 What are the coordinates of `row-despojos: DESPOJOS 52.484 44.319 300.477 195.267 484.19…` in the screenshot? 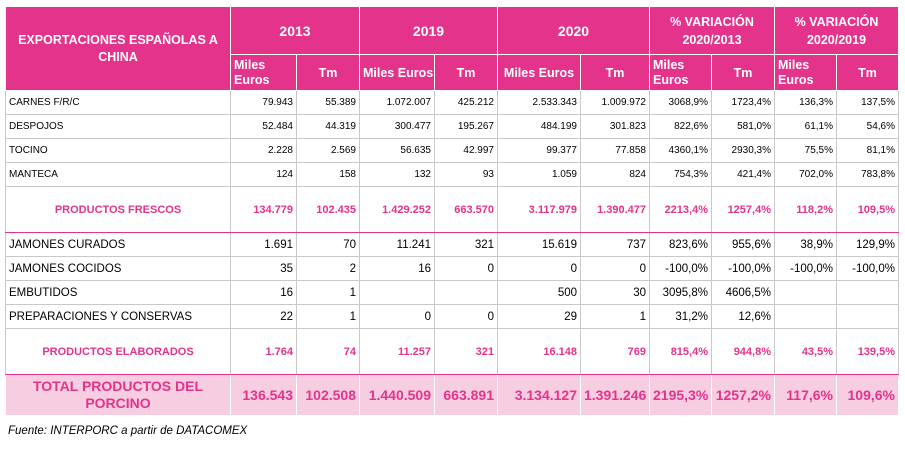 It's located at (452, 126).